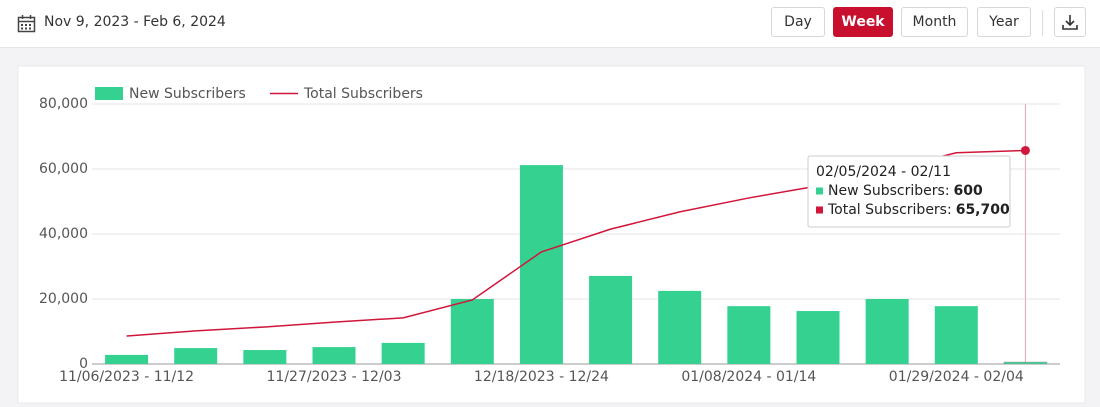 The image size is (1100, 407). I want to click on x-tick-label: 11/27/2023 - 12/03, so click(334, 377).